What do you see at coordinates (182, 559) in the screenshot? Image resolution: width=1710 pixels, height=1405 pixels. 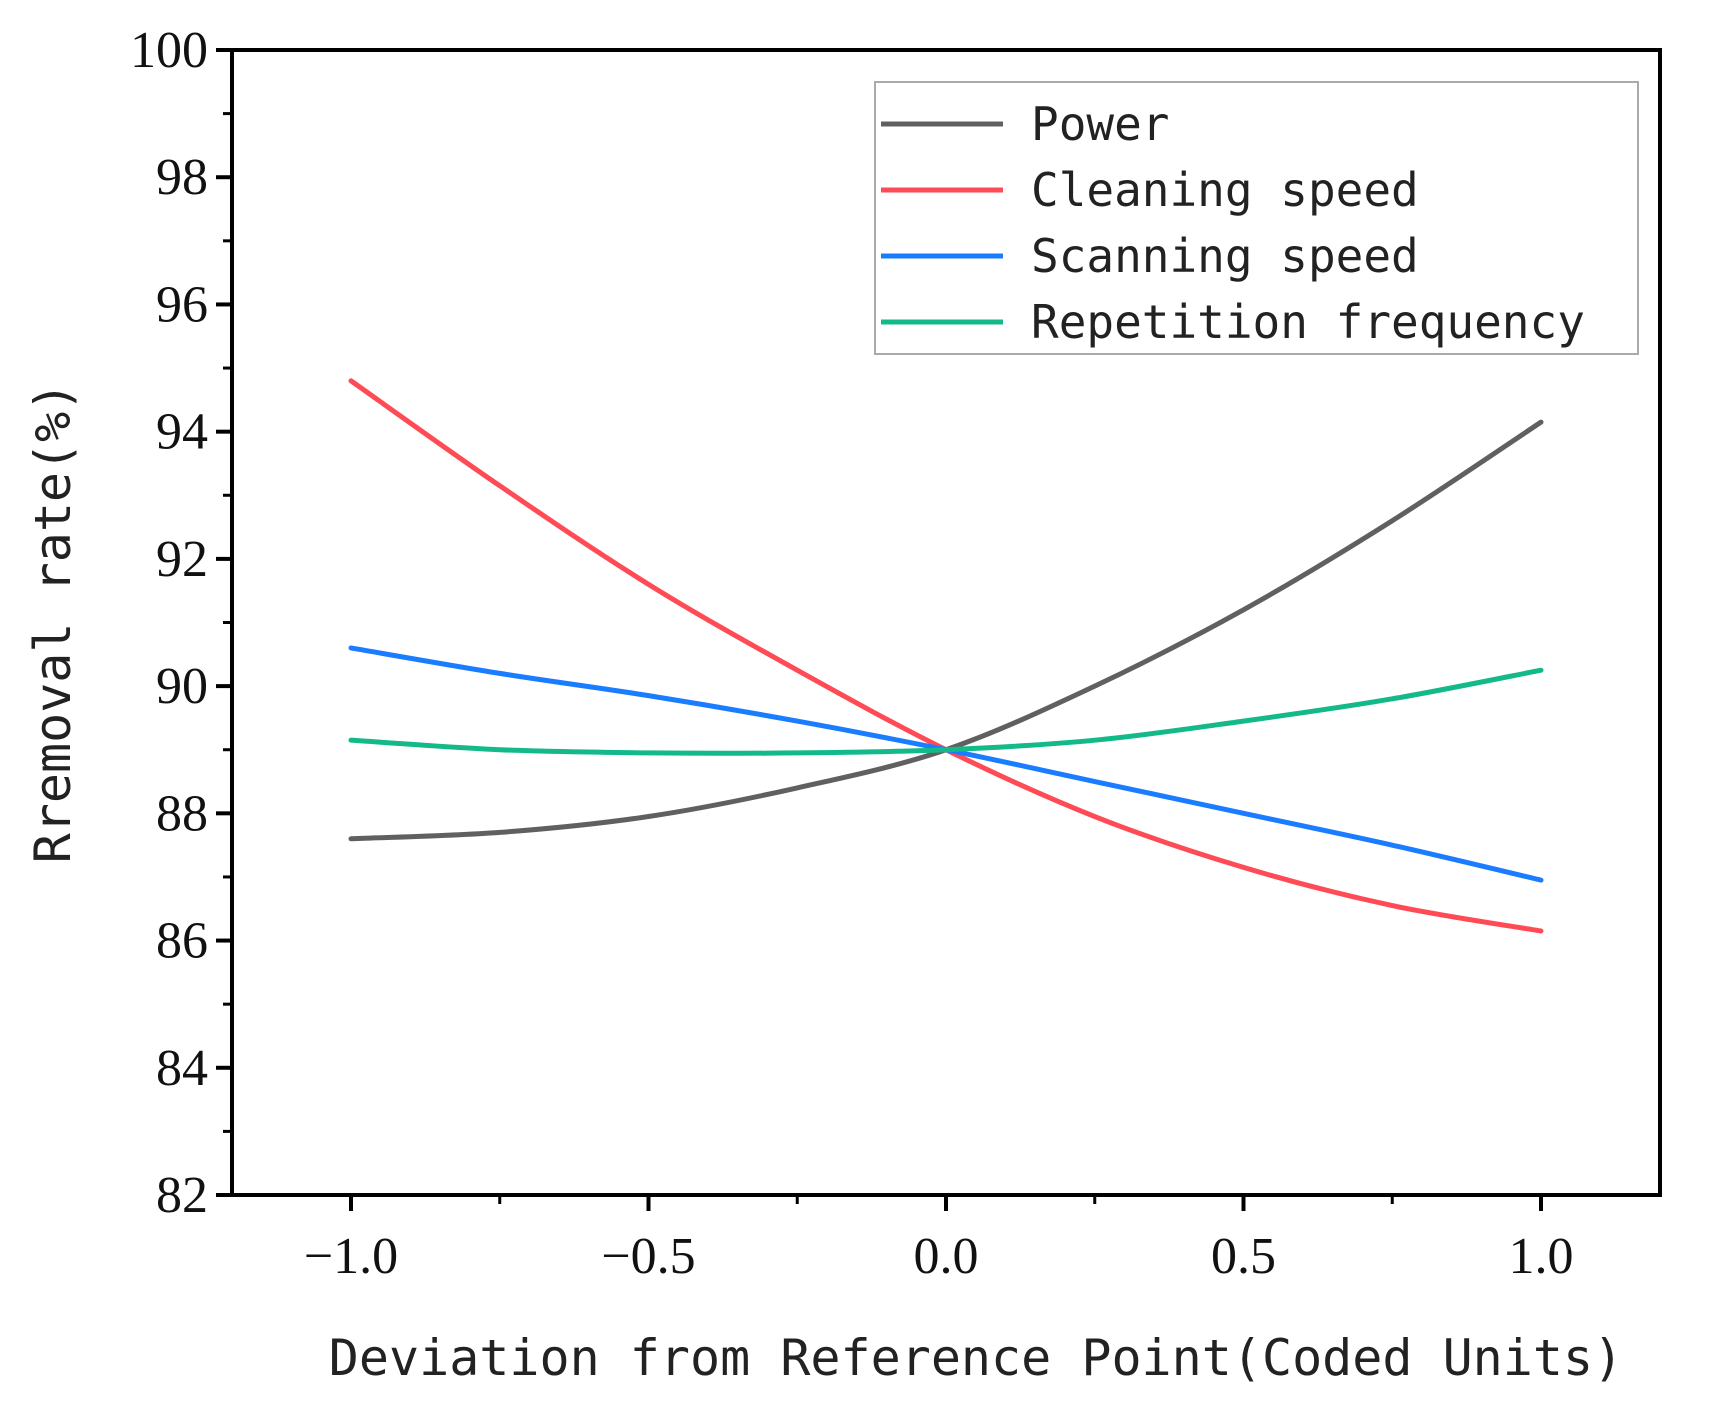 I see `y-tick-label: 92` at bounding box center [182, 559].